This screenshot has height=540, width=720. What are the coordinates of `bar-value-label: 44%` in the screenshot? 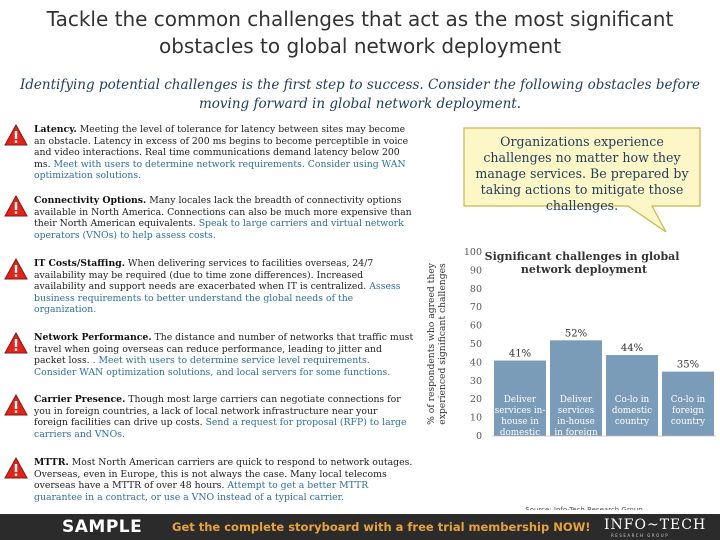 It's located at (632, 348).